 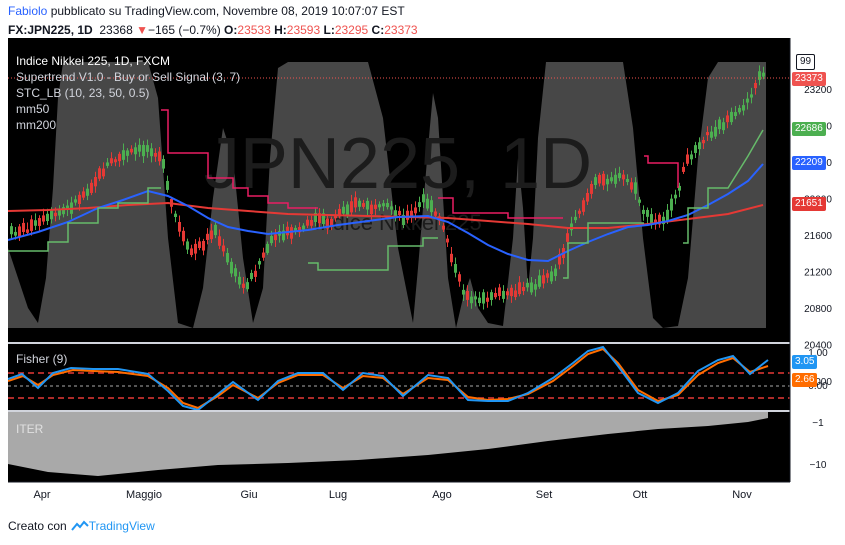 What do you see at coordinates (544, 495) in the screenshot?
I see `time-tick-label: Set` at bounding box center [544, 495].